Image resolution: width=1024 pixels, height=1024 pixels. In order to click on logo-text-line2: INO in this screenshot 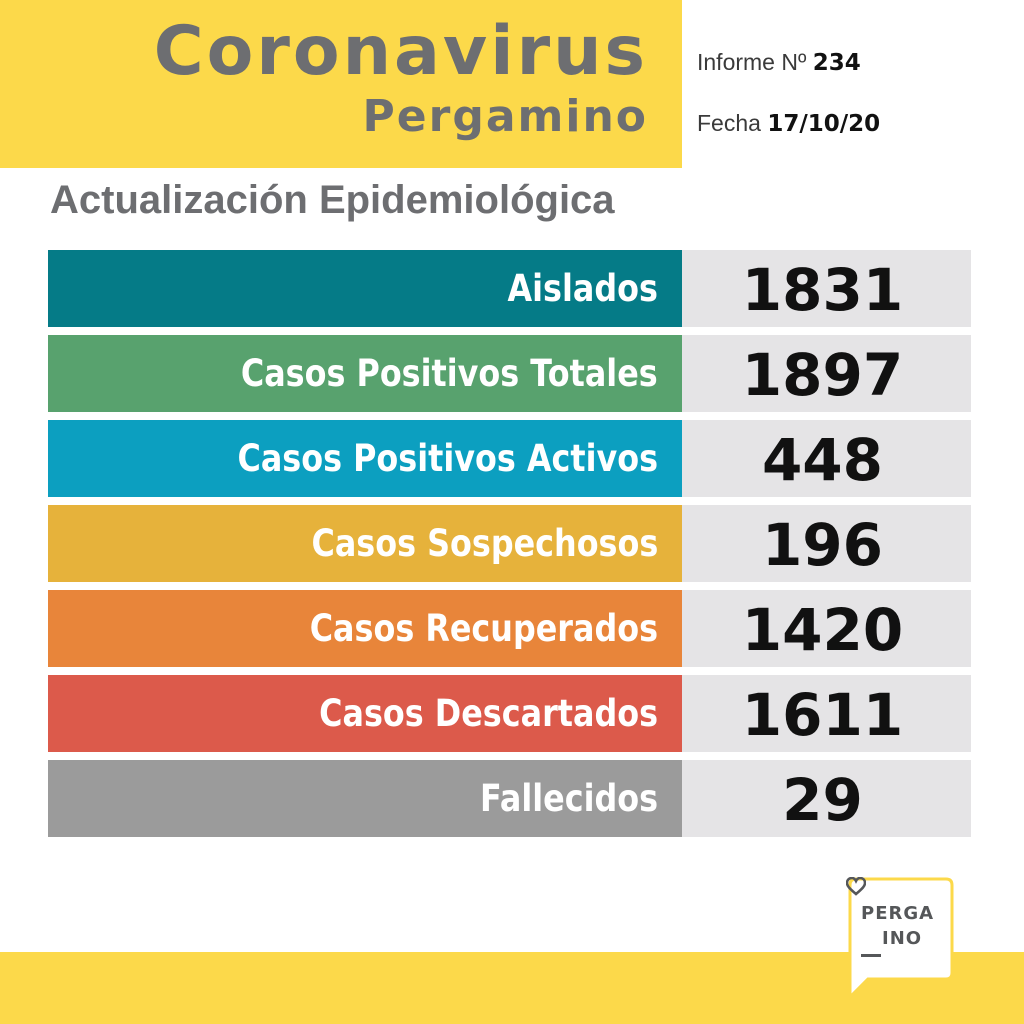, I will do `click(902, 938)`.